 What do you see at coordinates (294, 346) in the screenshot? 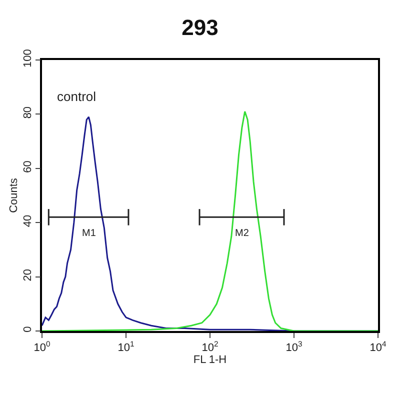
I see `x-tick-label: 10$^{3}$` at bounding box center [294, 346].